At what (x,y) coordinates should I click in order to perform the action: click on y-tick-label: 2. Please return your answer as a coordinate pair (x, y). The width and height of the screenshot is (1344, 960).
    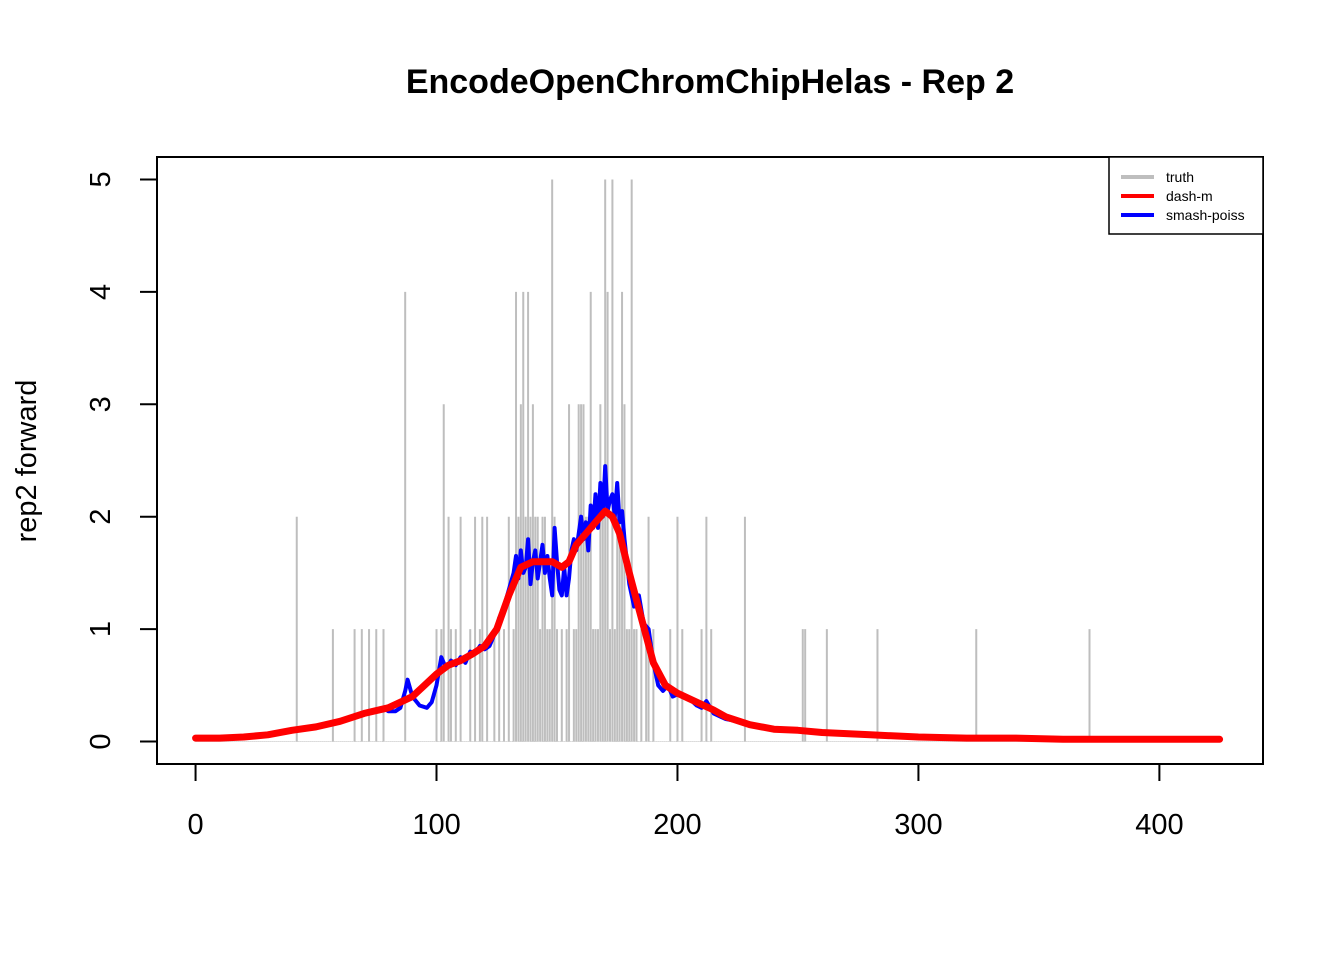
    Looking at the image, I should click on (101, 517).